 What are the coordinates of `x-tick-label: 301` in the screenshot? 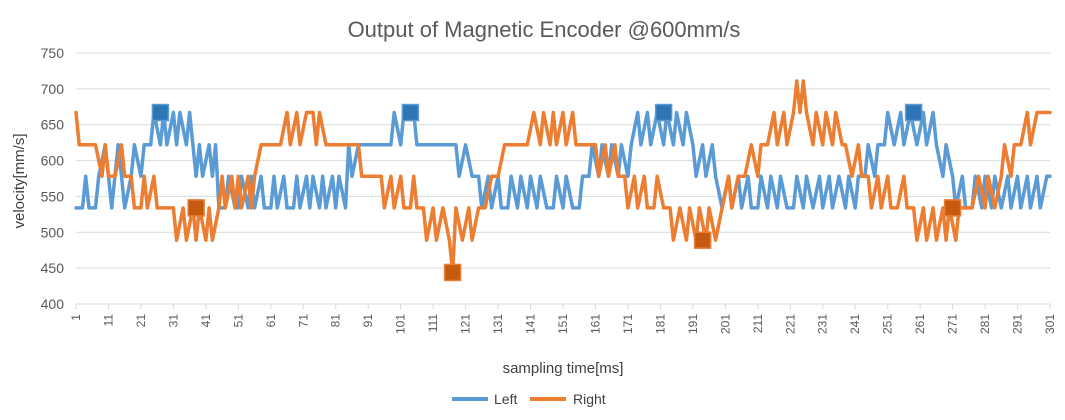 It's located at (1050, 324).